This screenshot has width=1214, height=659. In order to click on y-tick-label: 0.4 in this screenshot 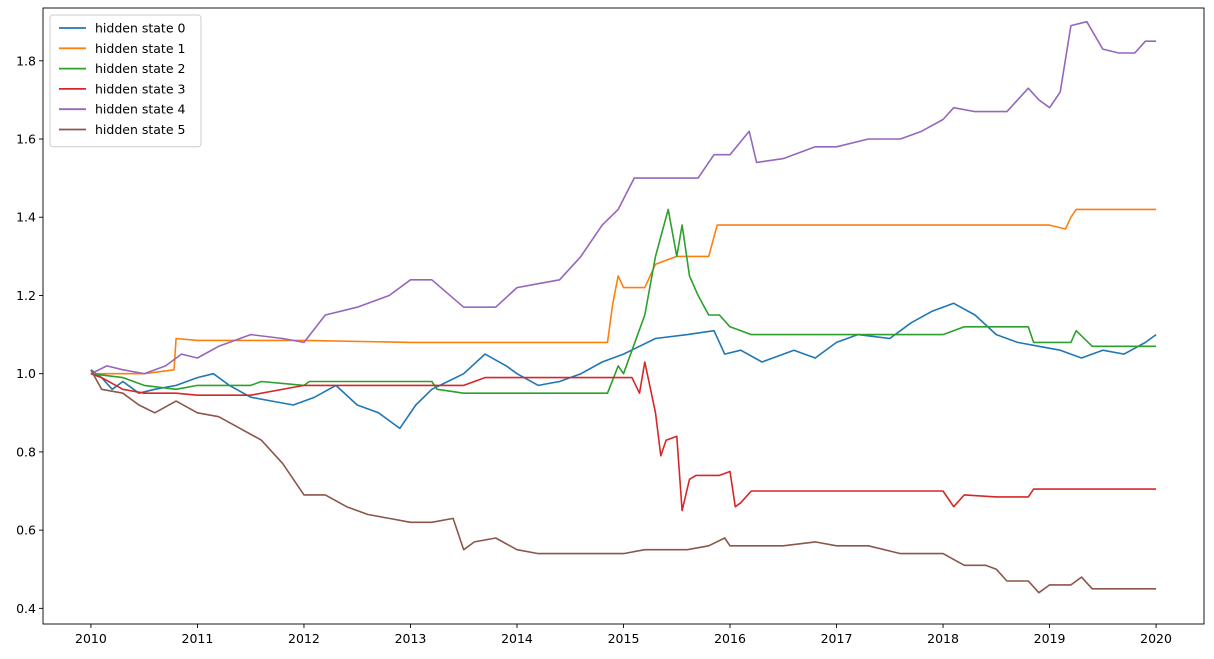, I will do `click(26, 608)`.